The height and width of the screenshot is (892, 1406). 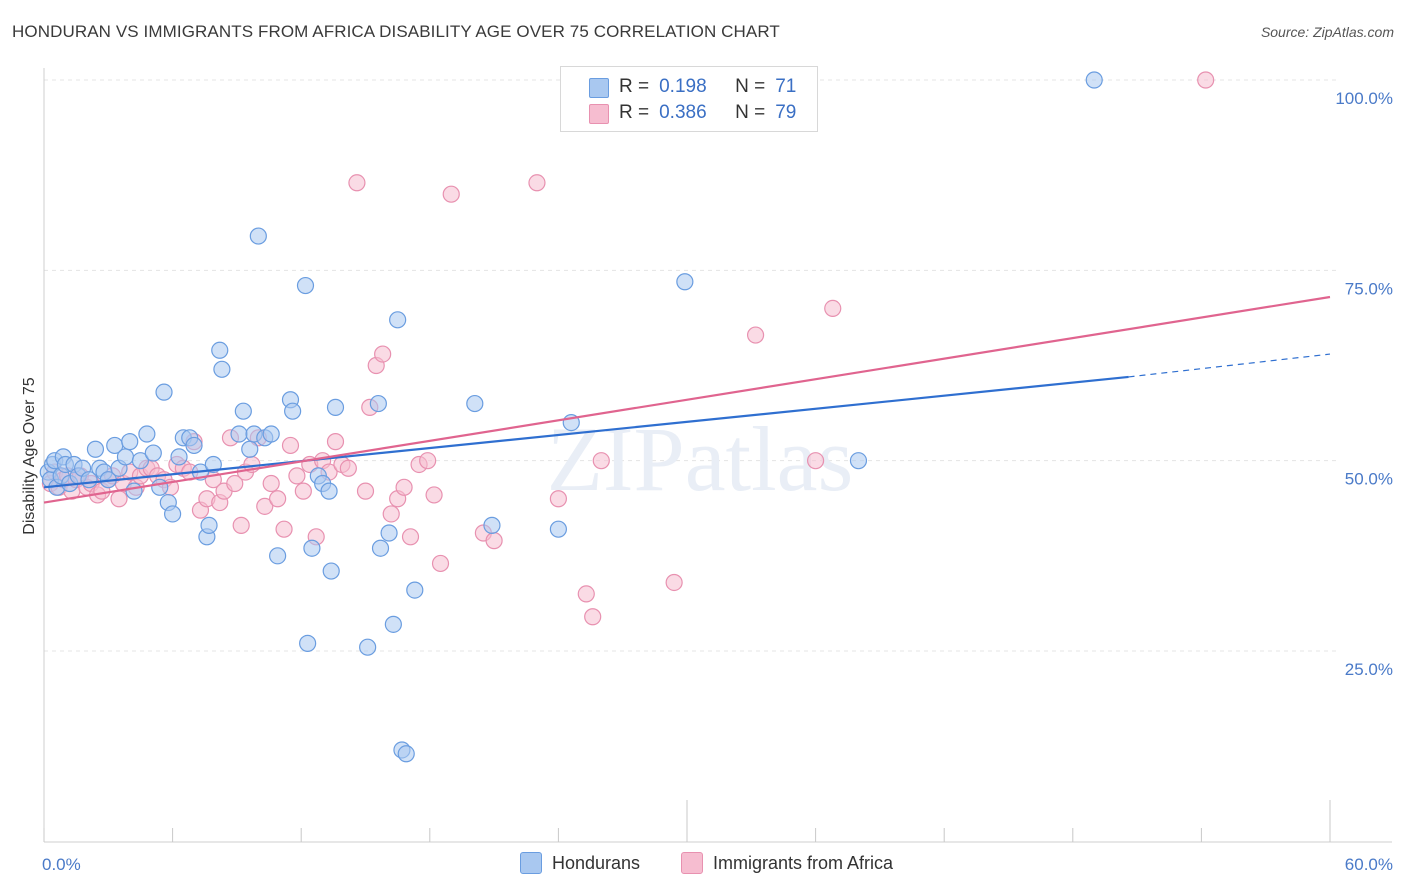 What do you see at coordinates (599, 114) in the screenshot?
I see `legend-swatch-africa` at bounding box center [599, 114].